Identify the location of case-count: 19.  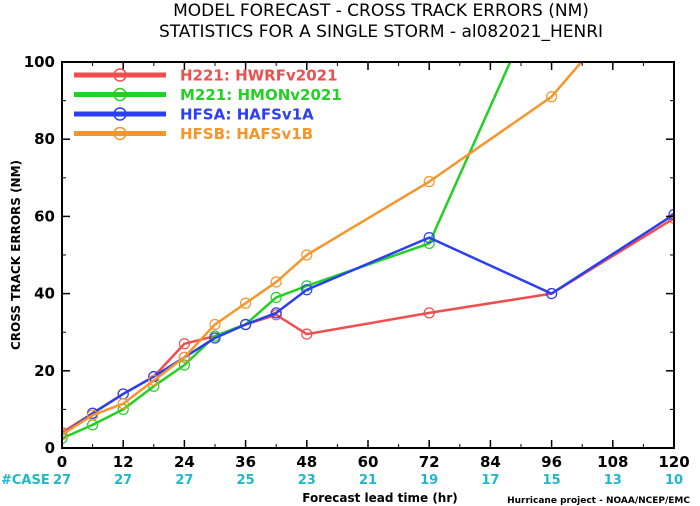
(429, 480).